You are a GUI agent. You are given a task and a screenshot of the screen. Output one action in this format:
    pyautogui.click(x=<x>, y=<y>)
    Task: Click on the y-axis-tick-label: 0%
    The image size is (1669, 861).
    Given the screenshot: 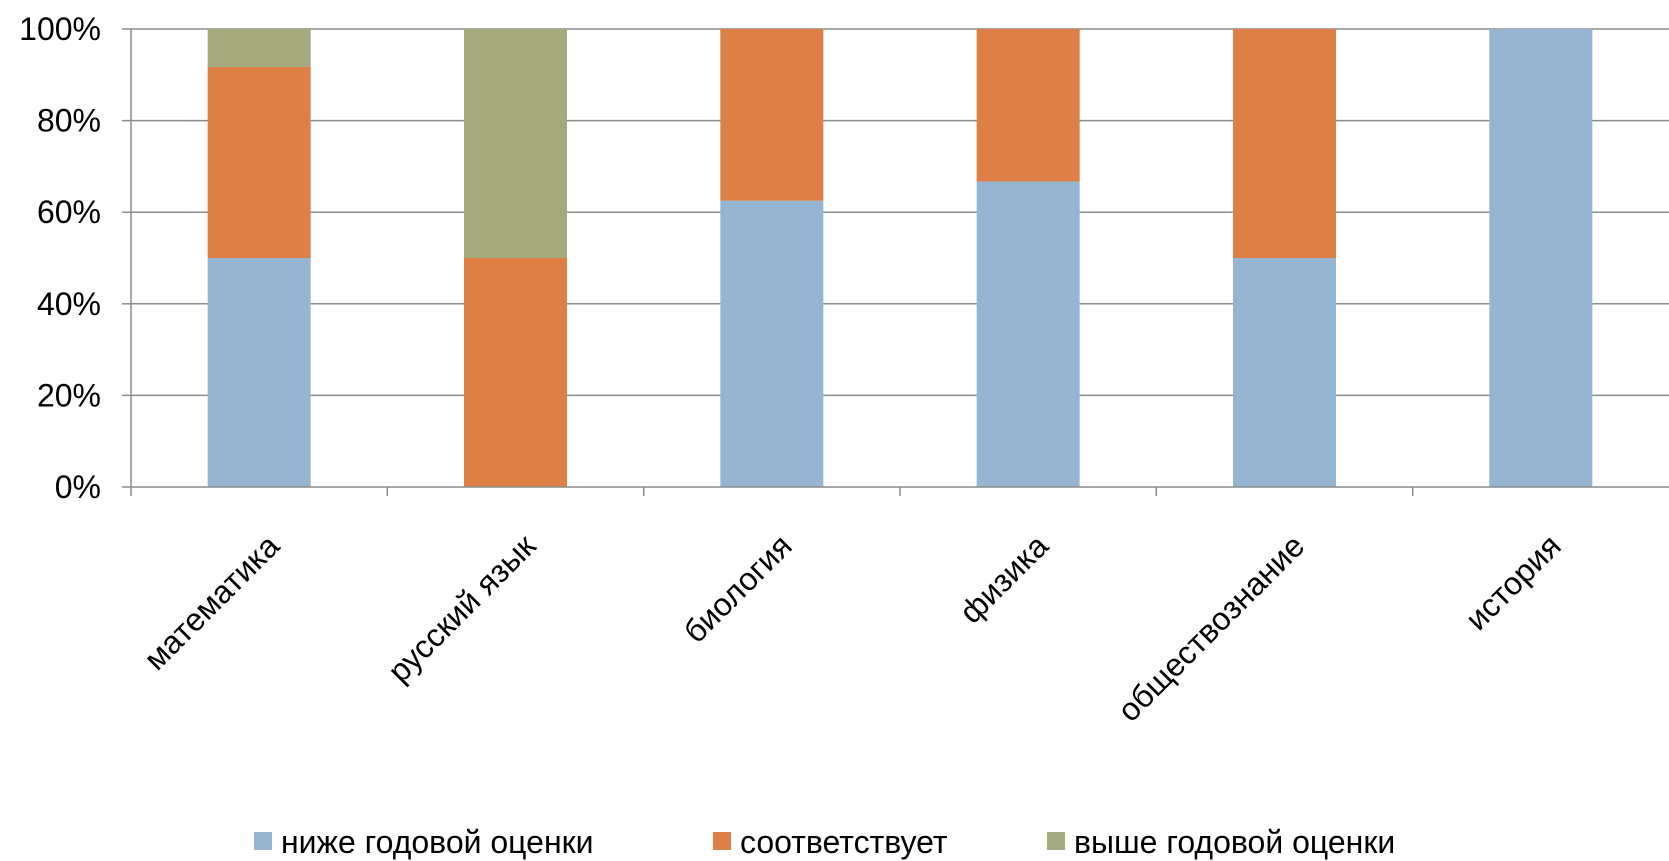 What is the action you would take?
    pyautogui.click(x=78, y=487)
    